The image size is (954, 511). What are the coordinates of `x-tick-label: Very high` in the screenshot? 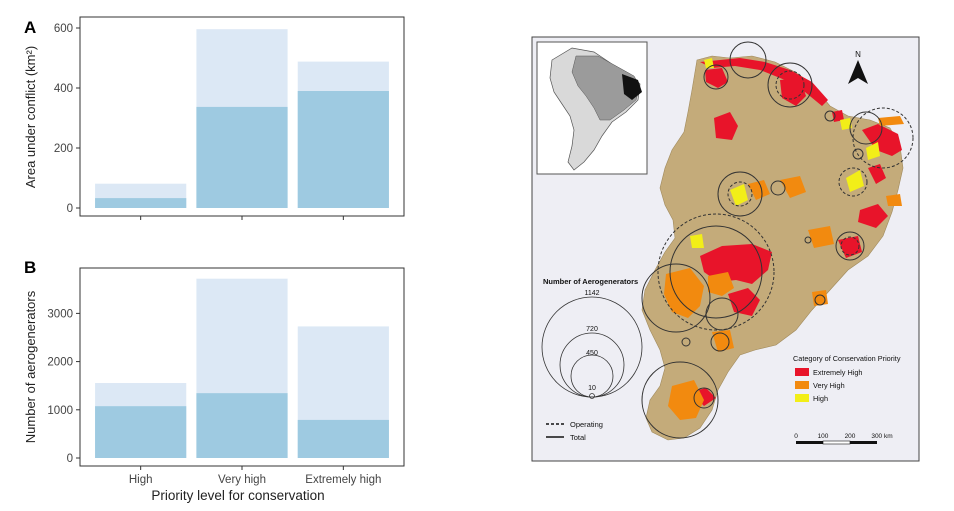 It's located at (242, 480).